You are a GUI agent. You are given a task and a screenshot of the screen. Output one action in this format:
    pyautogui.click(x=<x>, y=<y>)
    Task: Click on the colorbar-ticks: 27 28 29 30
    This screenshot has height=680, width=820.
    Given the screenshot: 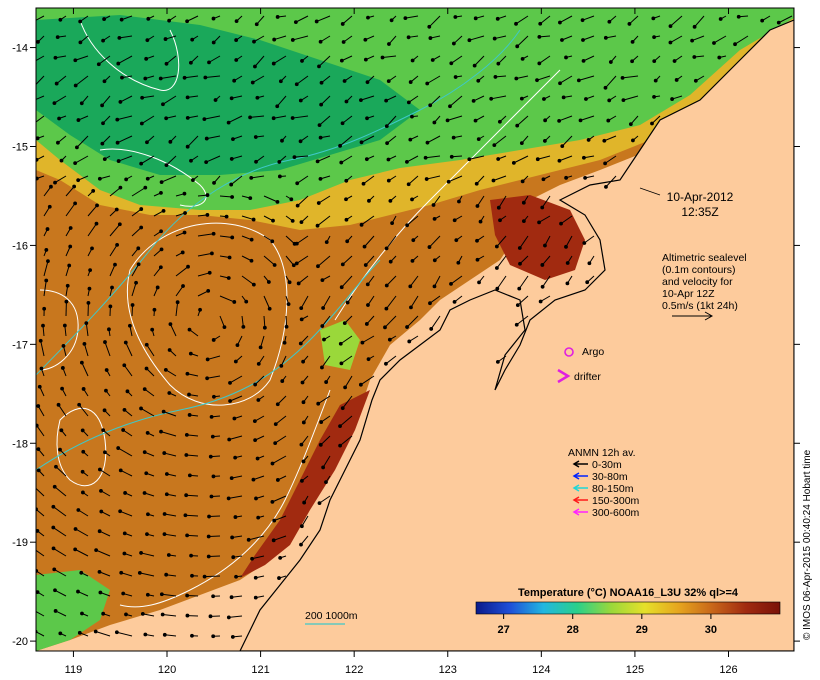 What is the action you would take?
    pyautogui.click(x=607, y=625)
    